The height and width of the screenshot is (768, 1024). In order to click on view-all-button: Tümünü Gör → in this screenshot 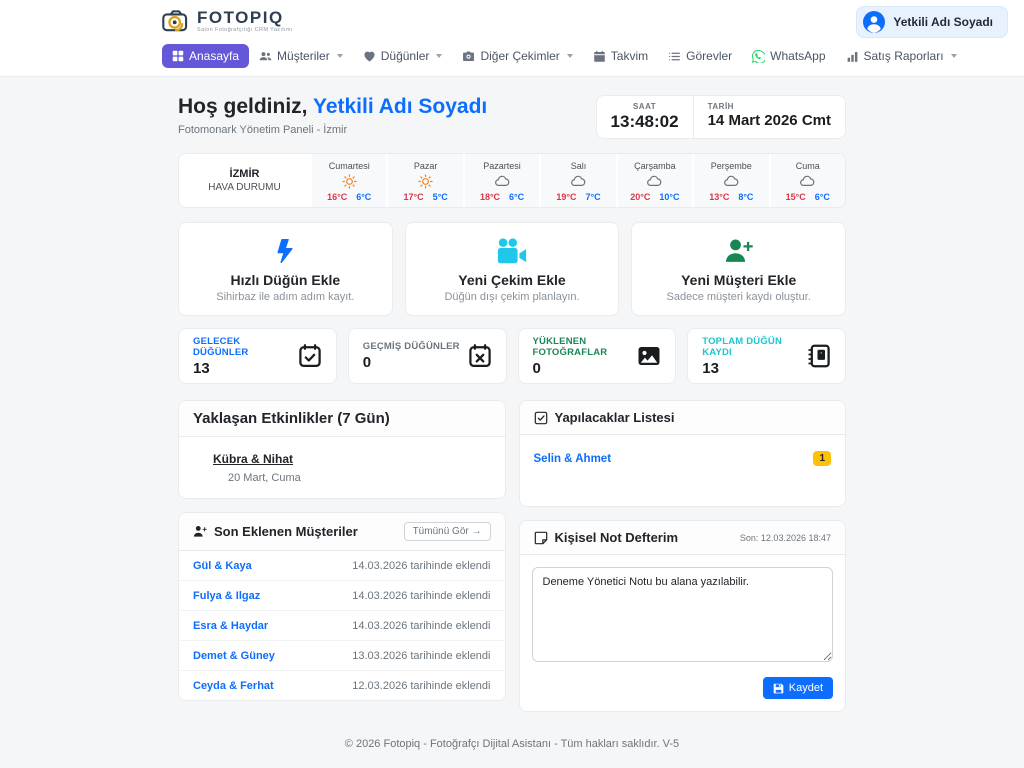, I will do `click(447, 531)`.